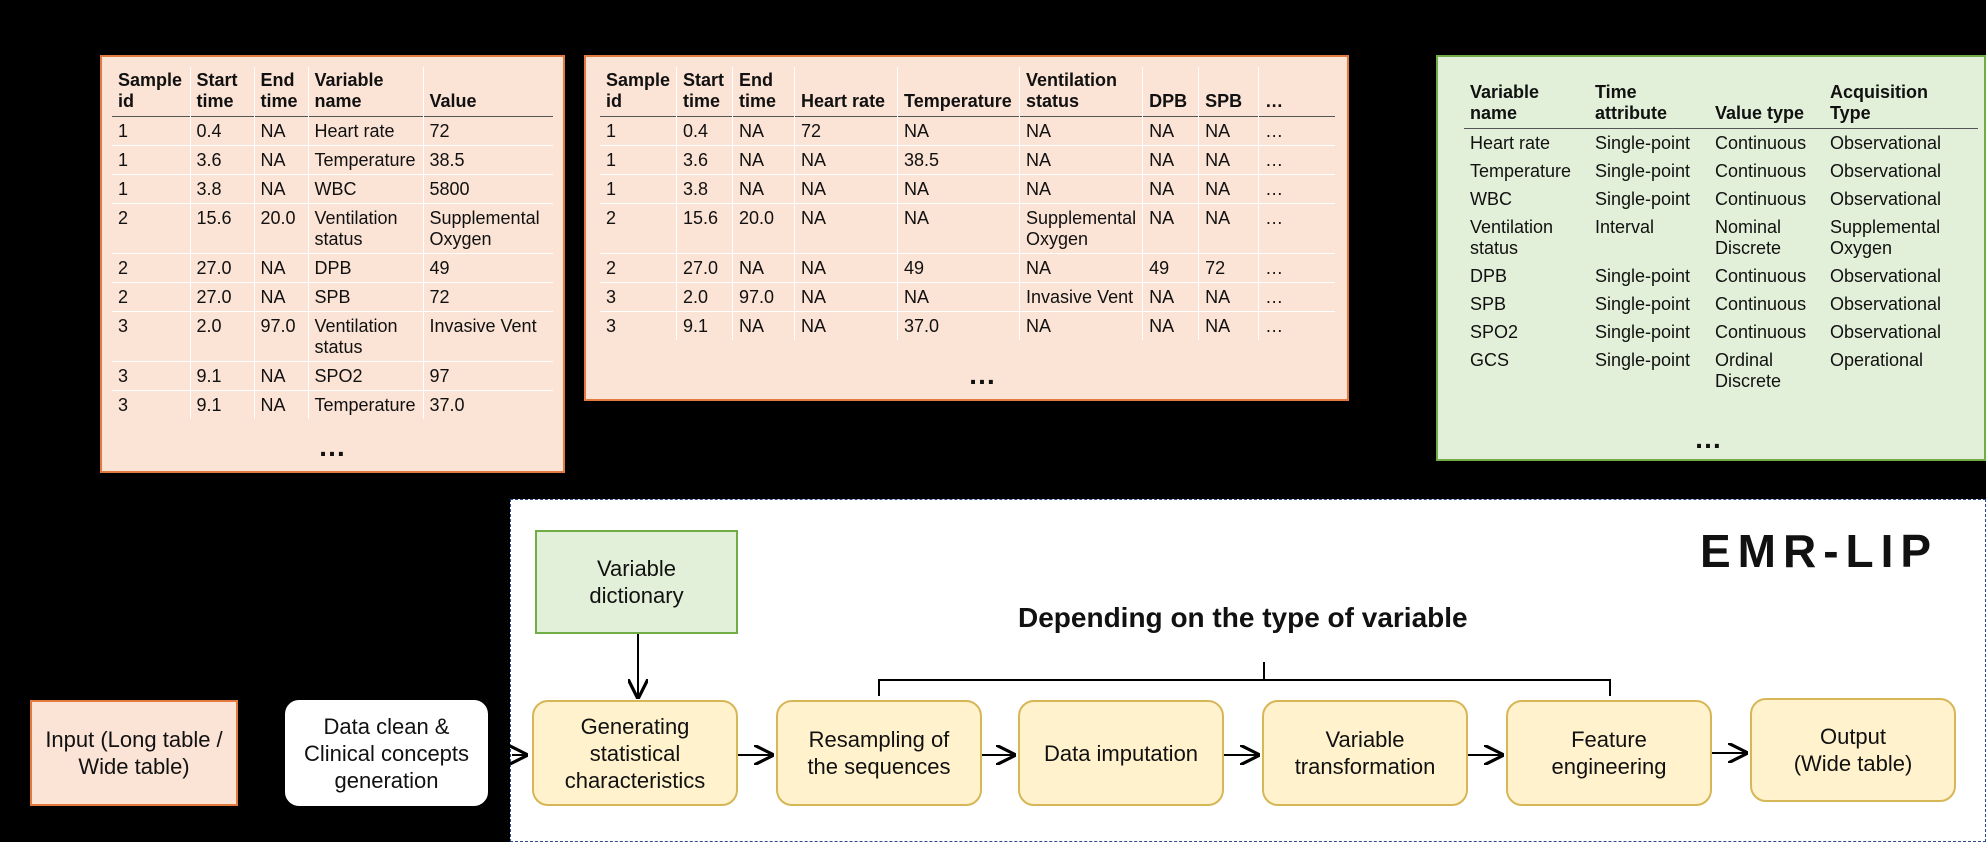  I want to click on table-row: 2 27.0 NA DPB 49, so click(332, 268).